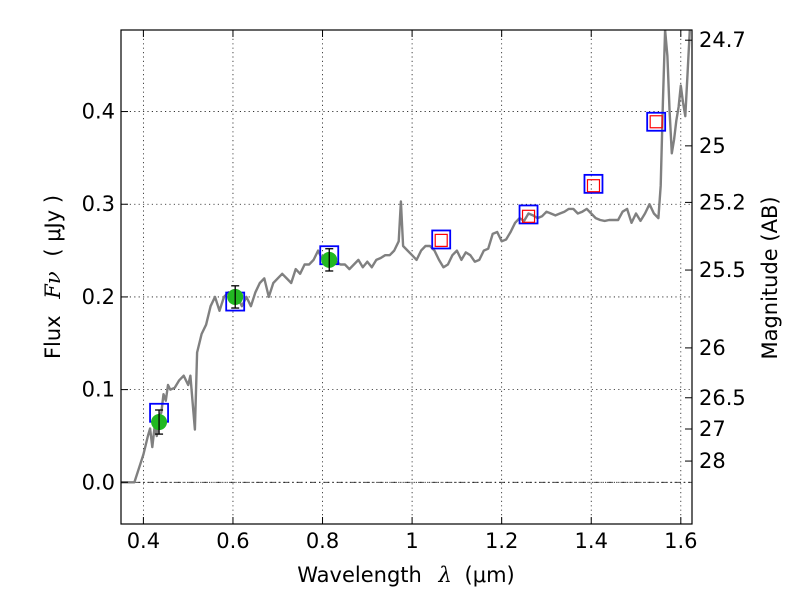 Image resolution: width=800 pixels, height=600 pixels. Describe the element at coordinates (322, 541) in the screenshot. I see `x-tick-label: 0.8` at that location.